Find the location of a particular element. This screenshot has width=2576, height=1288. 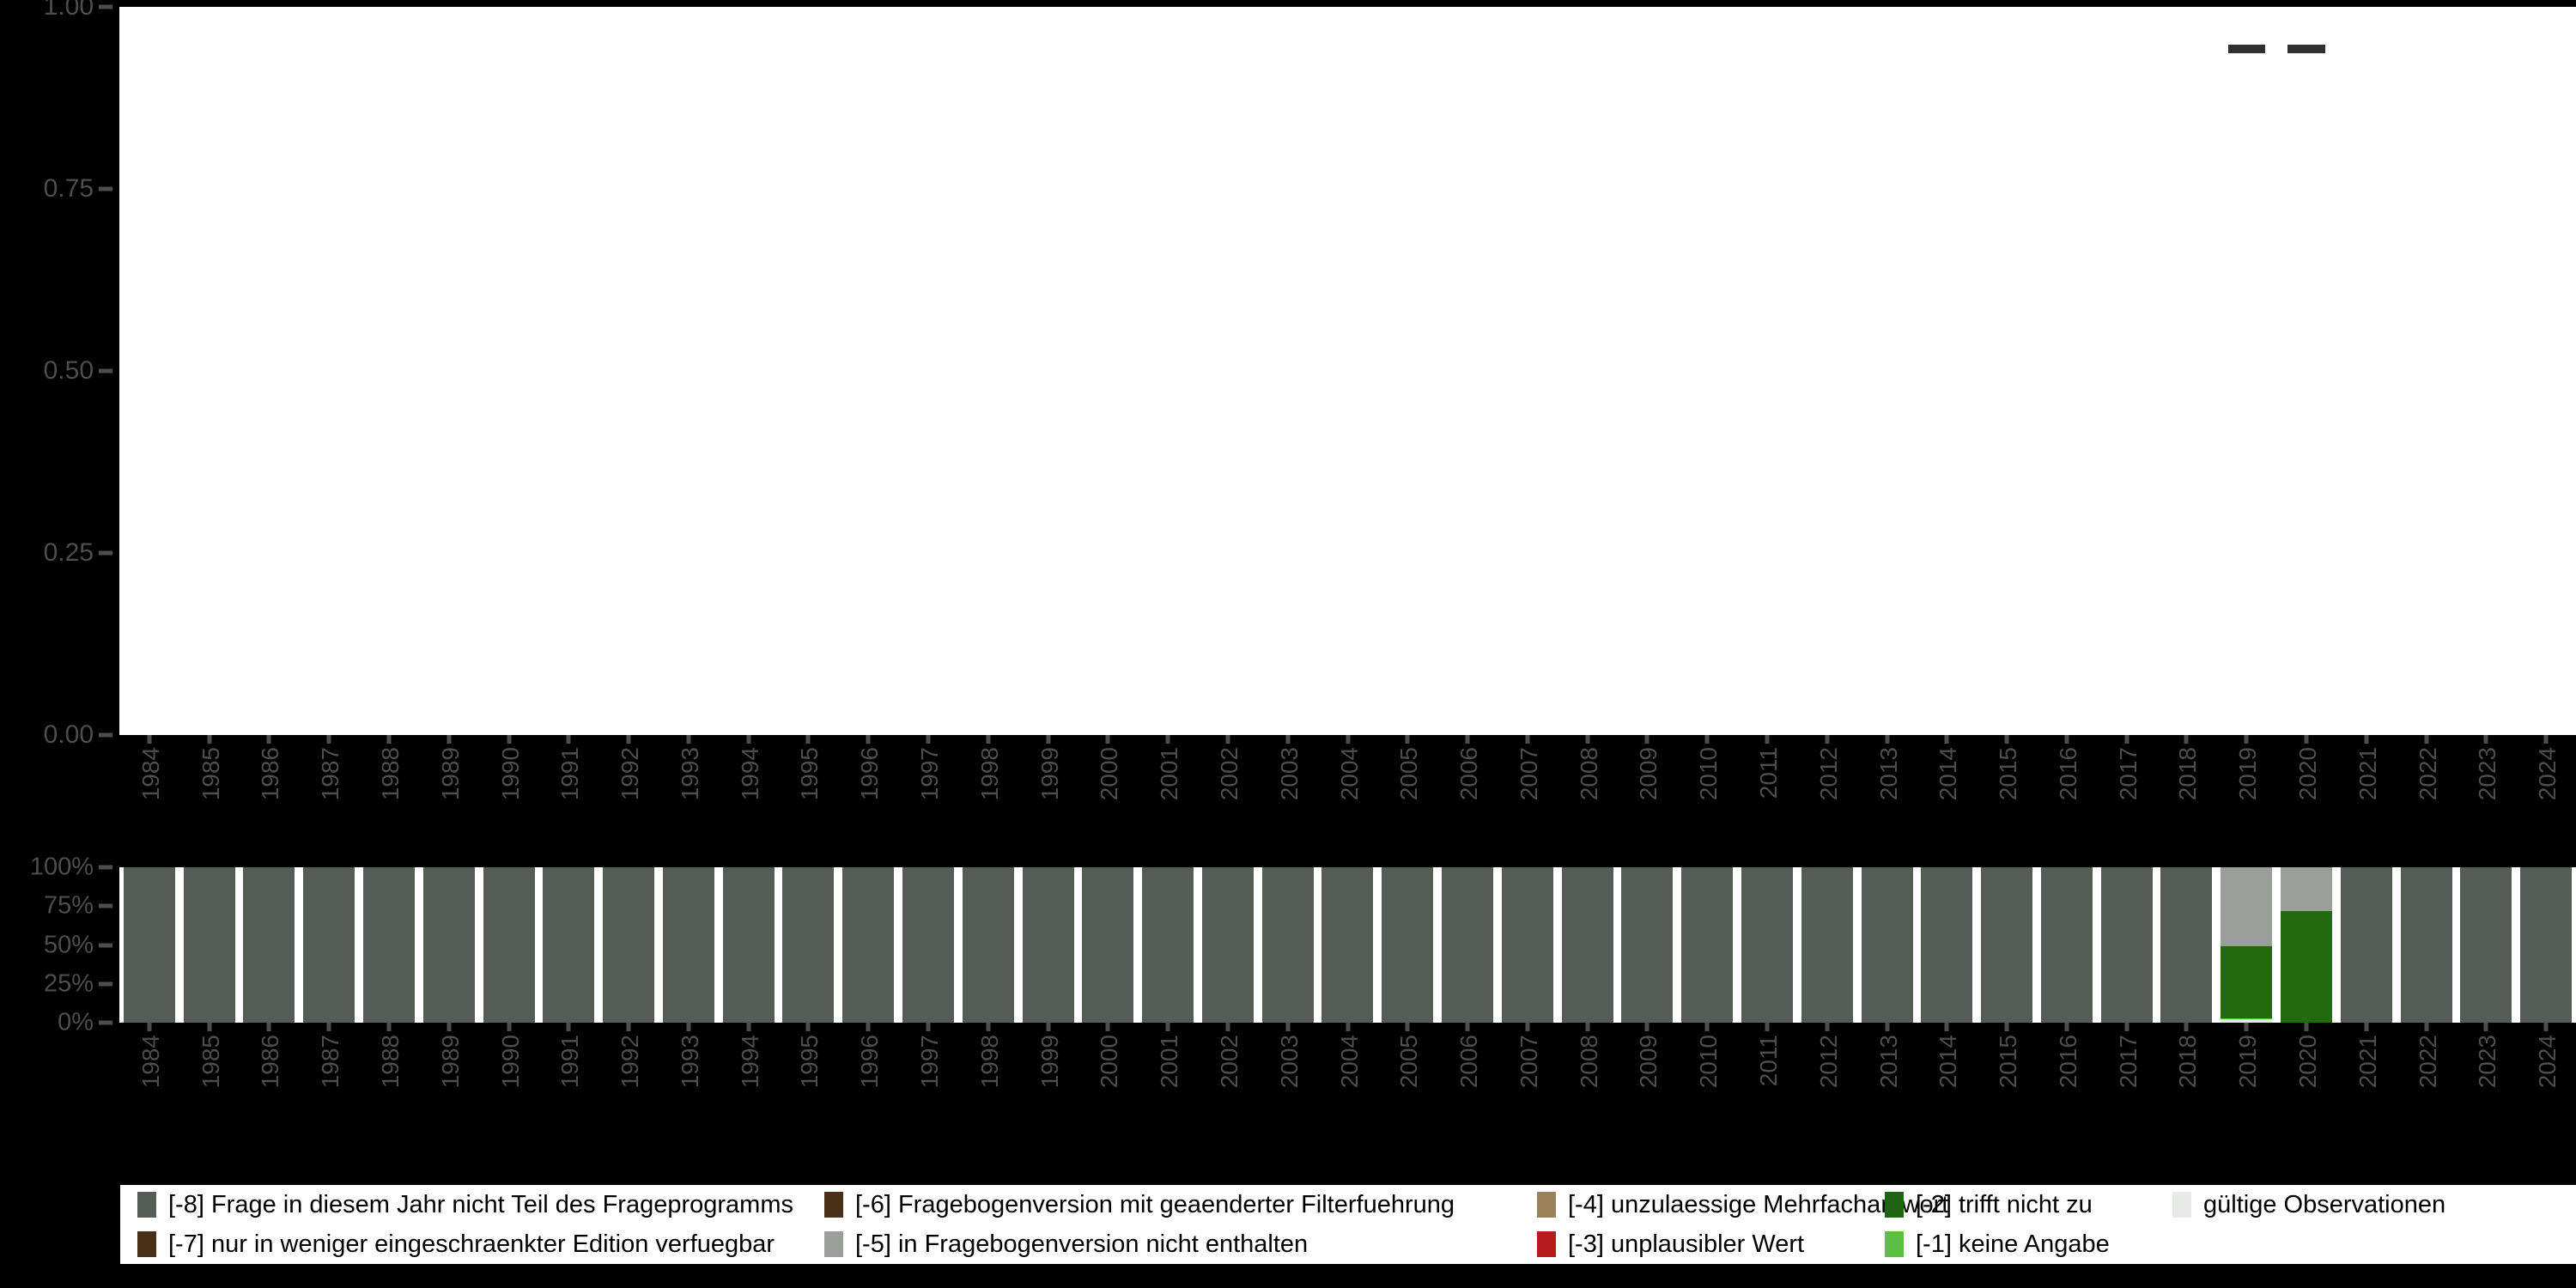

x-axis-tick-label: 2009 is located at coordinates (1649, 1062).